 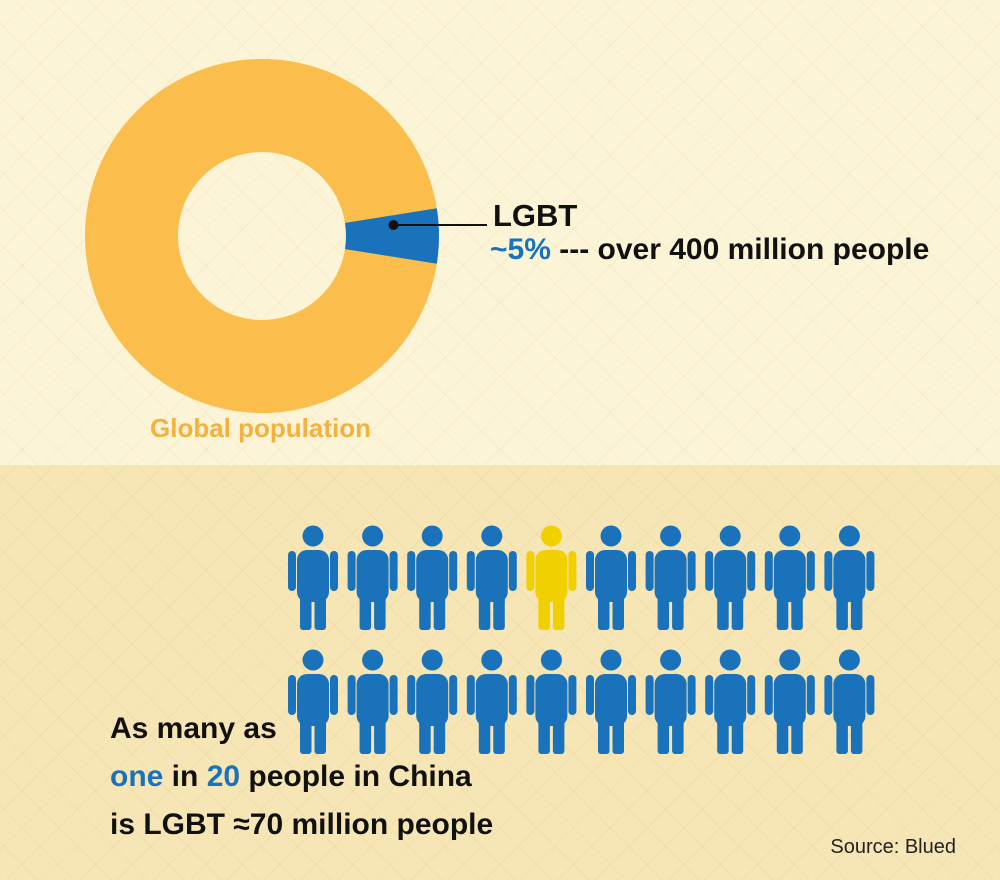 What do you see at coordinates (551, 577) in the screenshot?
I see `highlighted-person-icon` at bounding box center [551, 577].